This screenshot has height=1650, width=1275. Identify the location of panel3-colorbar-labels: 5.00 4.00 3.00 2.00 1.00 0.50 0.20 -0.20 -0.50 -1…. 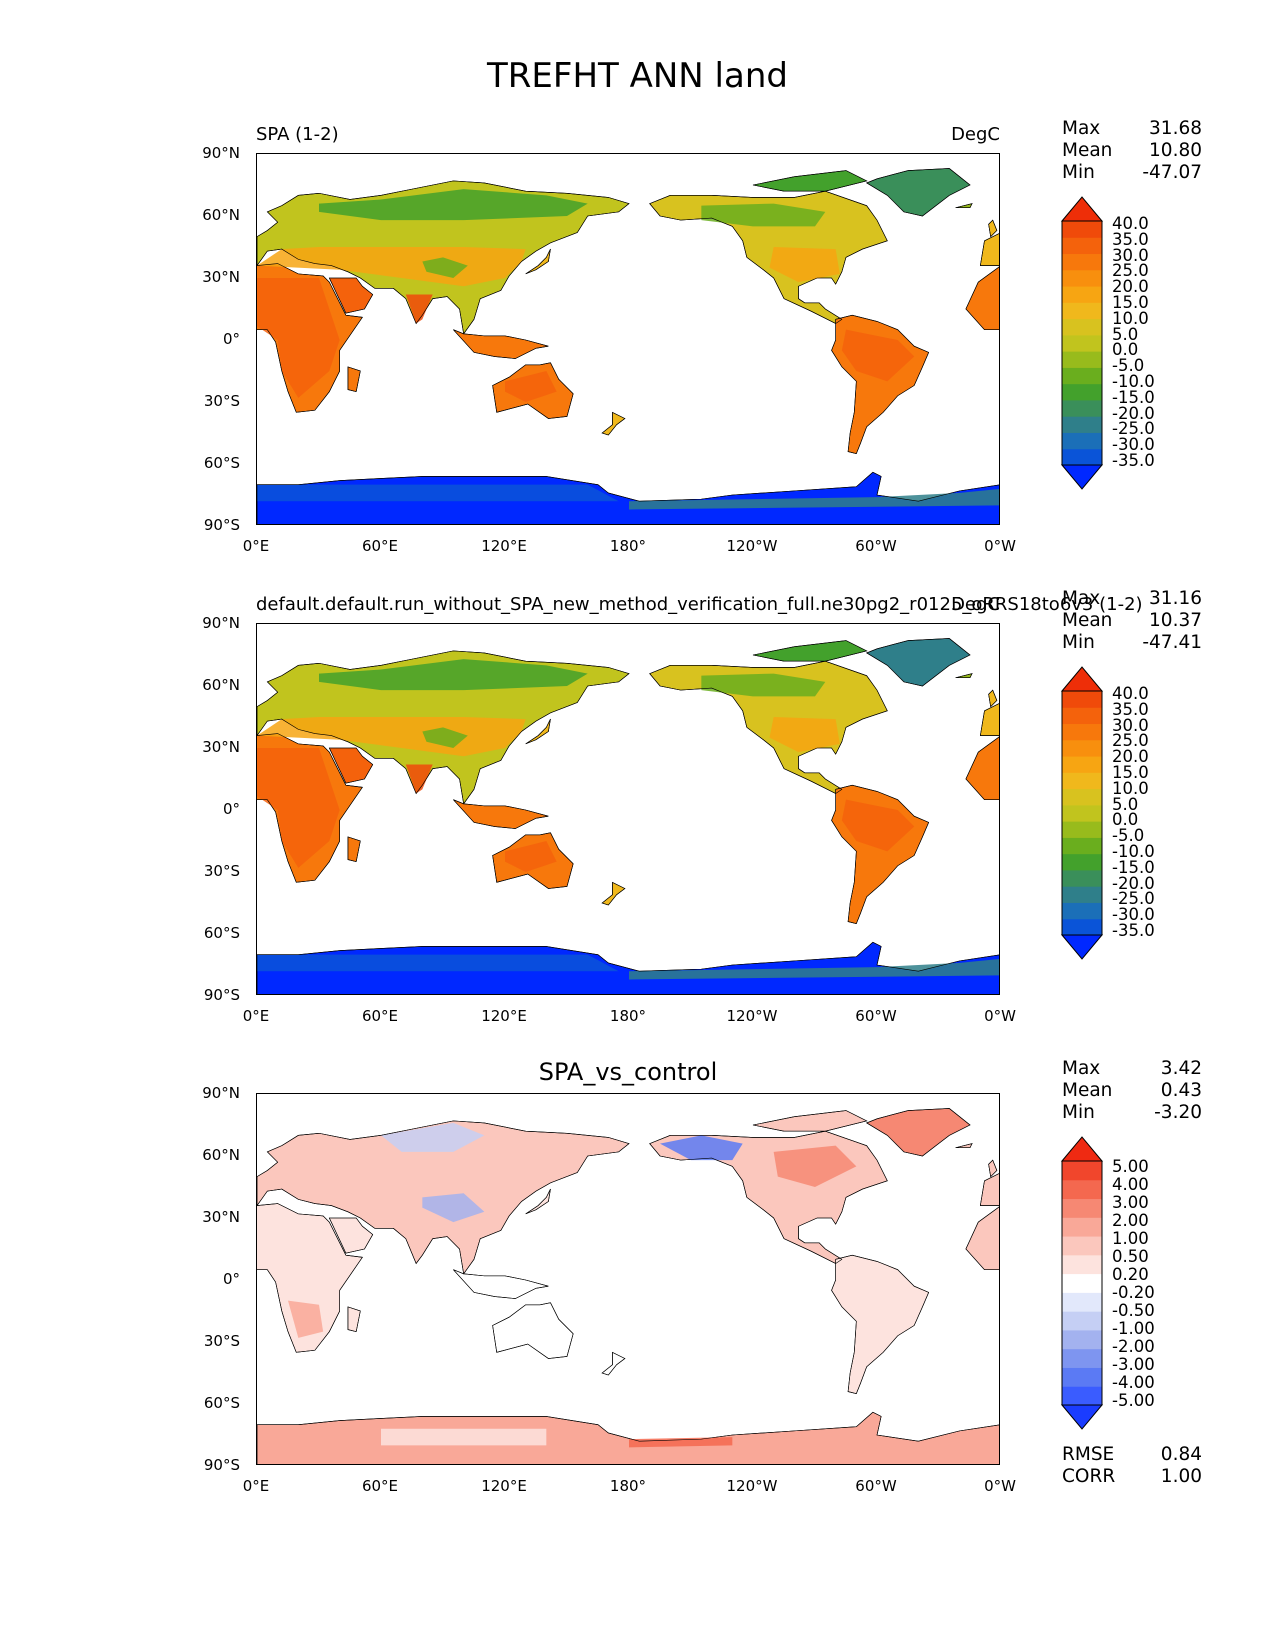
(1133, 1284).